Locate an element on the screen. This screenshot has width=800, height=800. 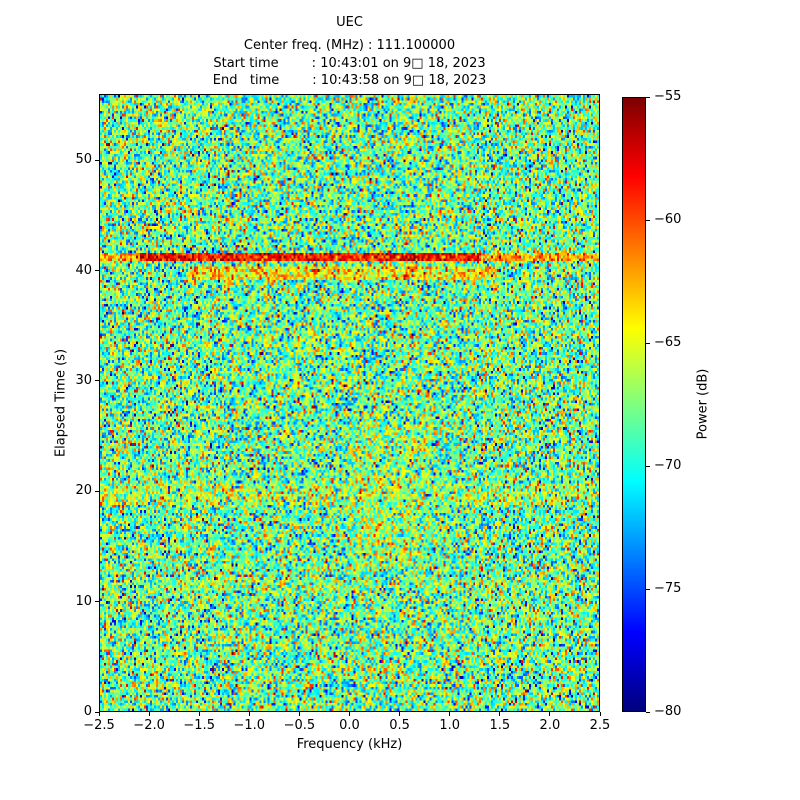
colorbar is located at coordinates (634, 404).